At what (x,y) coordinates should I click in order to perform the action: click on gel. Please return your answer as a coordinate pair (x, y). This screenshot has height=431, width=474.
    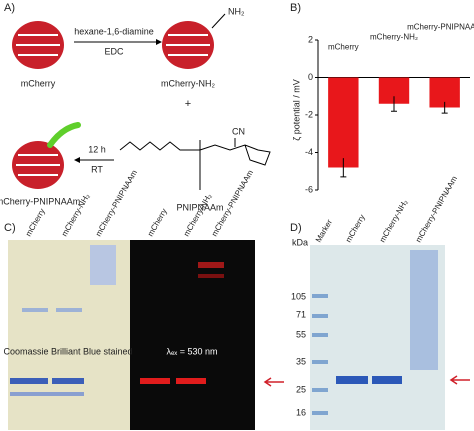
    Looking at the image, I should click on (192, 335).